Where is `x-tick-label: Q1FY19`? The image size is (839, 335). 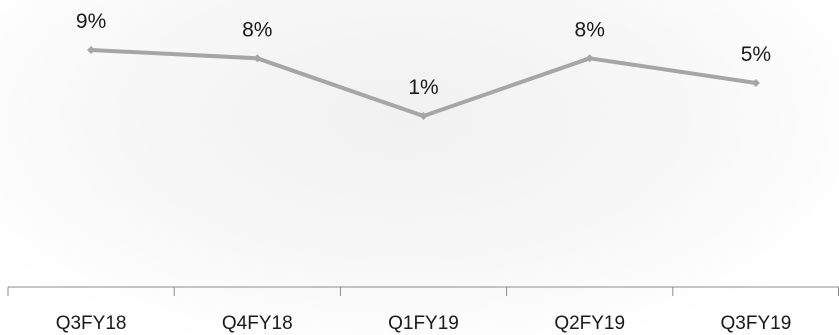 x-tick-label: Q1FY19 is located at coordinates (423, 323).